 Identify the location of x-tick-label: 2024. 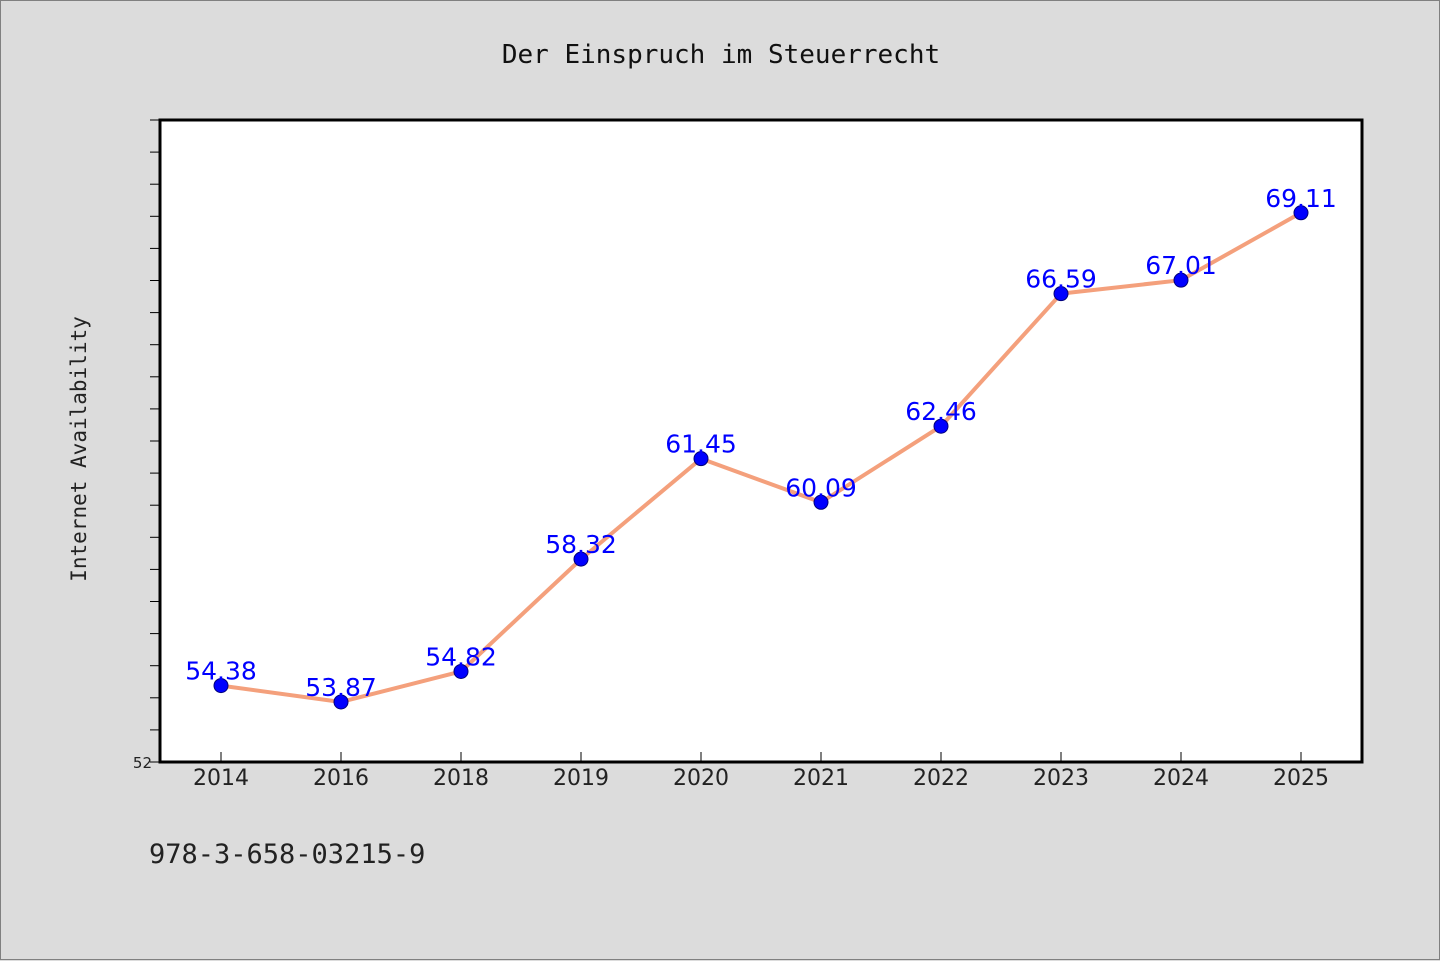
(1181, 778).